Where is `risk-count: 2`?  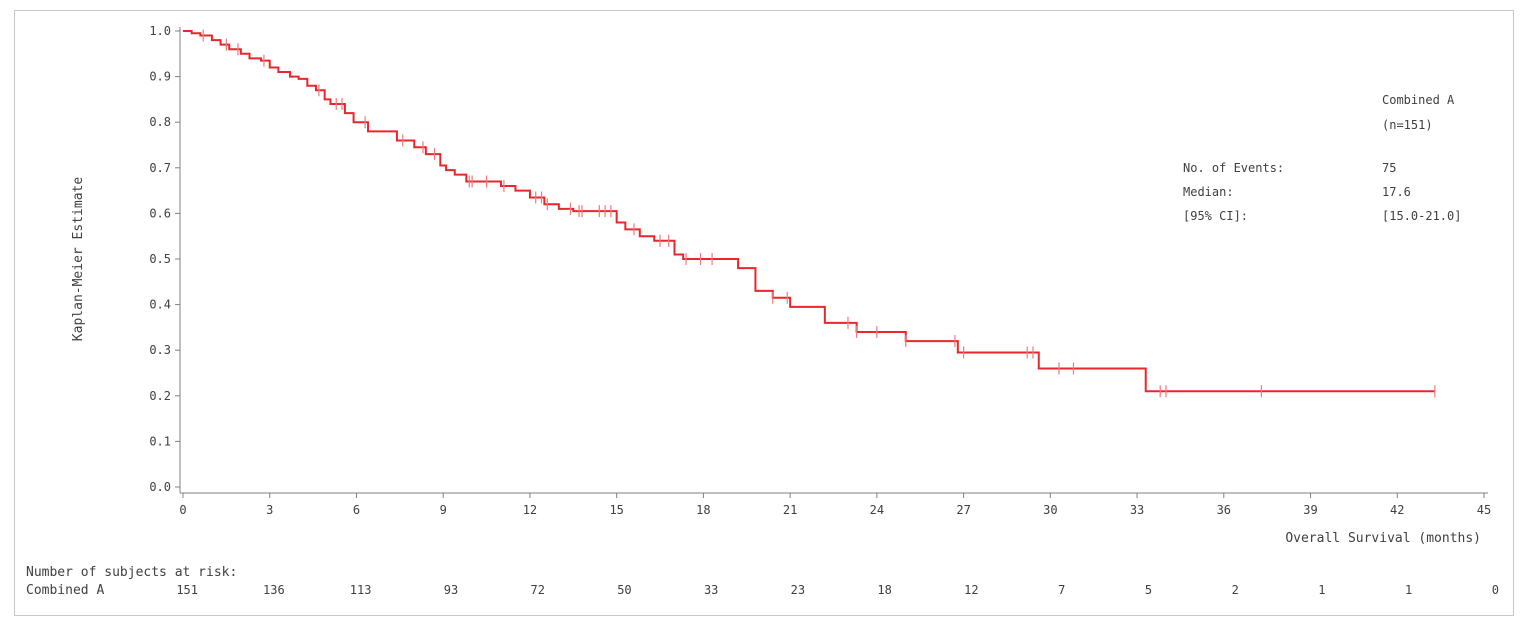 risk-count: 2 is located at coordinates (1235, 590).